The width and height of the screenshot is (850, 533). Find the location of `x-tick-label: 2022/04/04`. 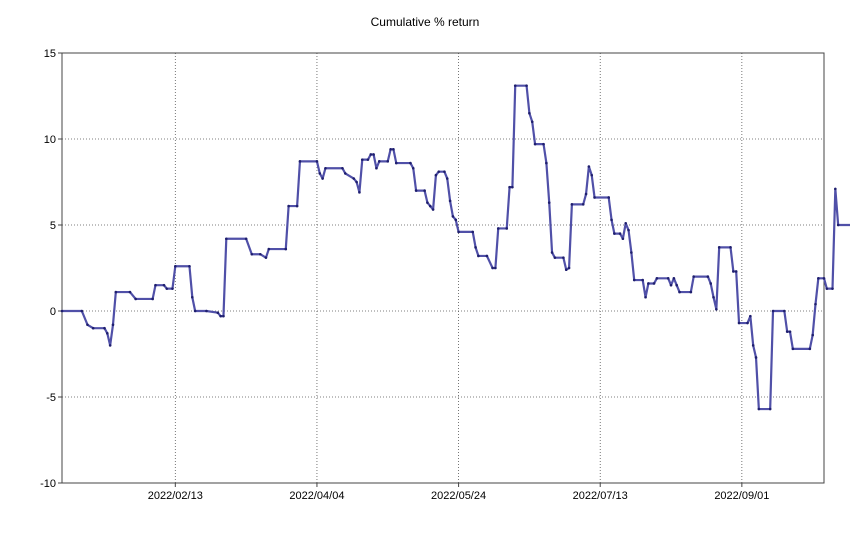

x-tick-label: 2022/04/04 is located at coordinates (316, 496).